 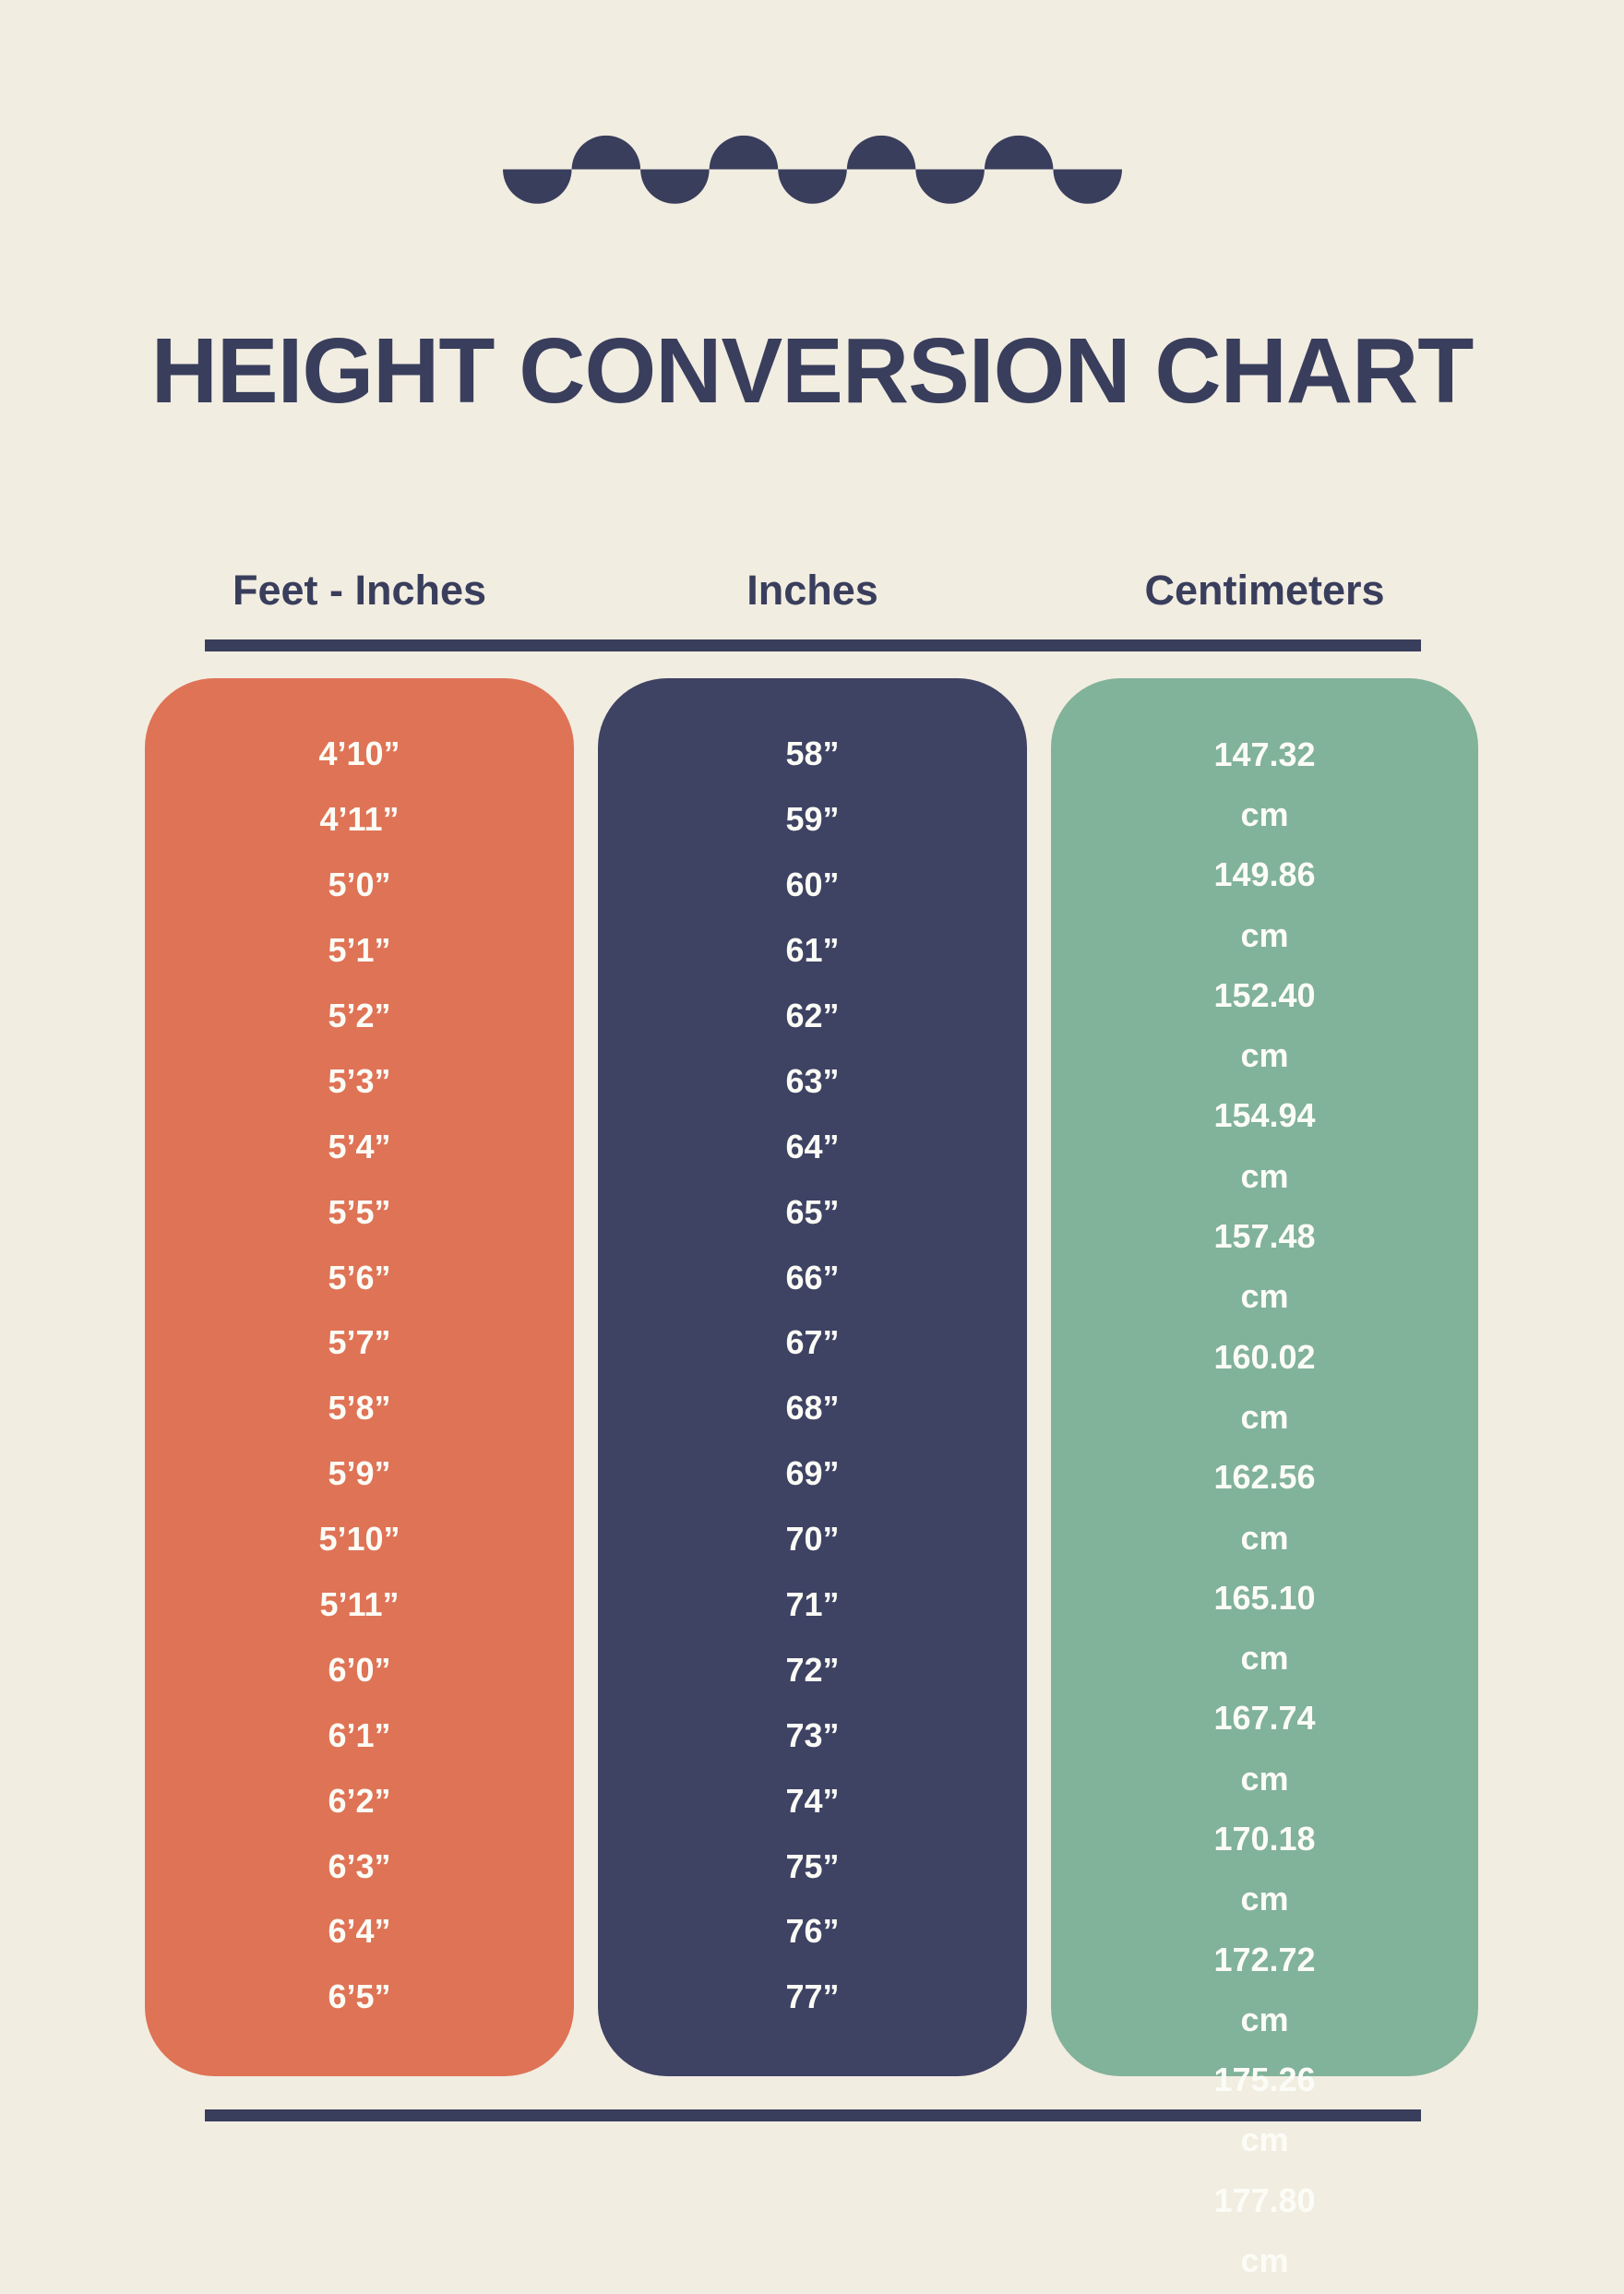 I want to click on feet-inches-cell: 6’0”, so click(x=359, y=1669).